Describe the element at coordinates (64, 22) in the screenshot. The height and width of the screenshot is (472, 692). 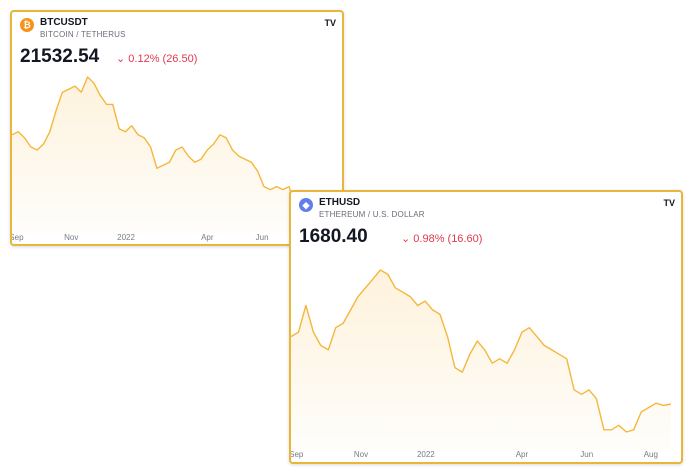
I see `symbol: BTCUSDT` at that location.